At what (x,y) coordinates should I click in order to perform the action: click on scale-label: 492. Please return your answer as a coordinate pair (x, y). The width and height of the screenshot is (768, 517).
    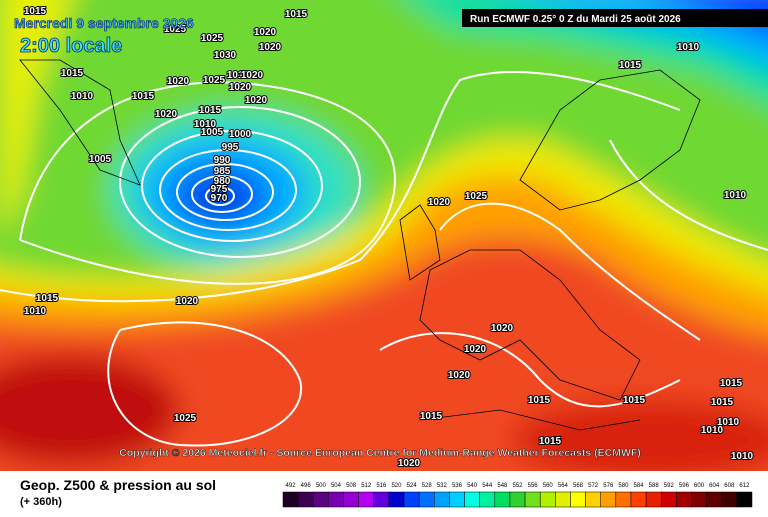
    Looking at the image, I should click on (291, 486).